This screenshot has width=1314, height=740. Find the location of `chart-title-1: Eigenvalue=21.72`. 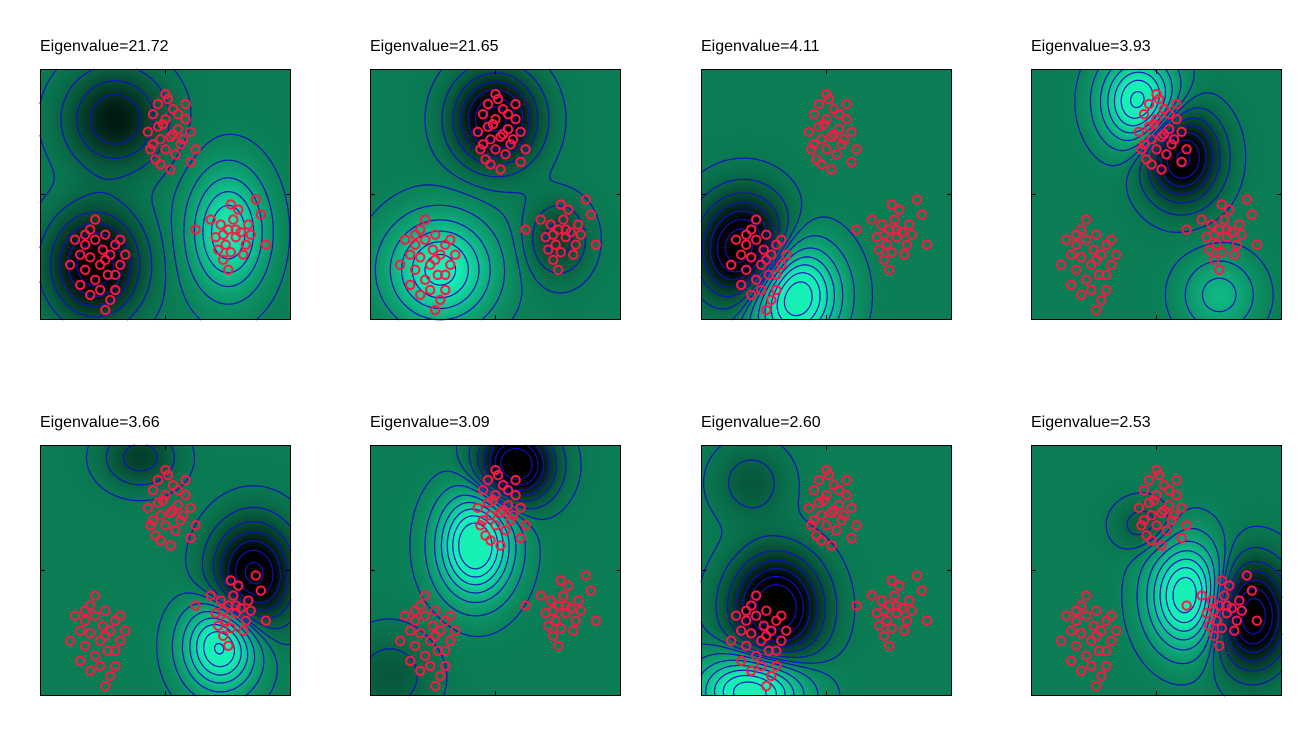

chart-title-1: Eigenvalue=21.72 is located at coordinates (104, 46).